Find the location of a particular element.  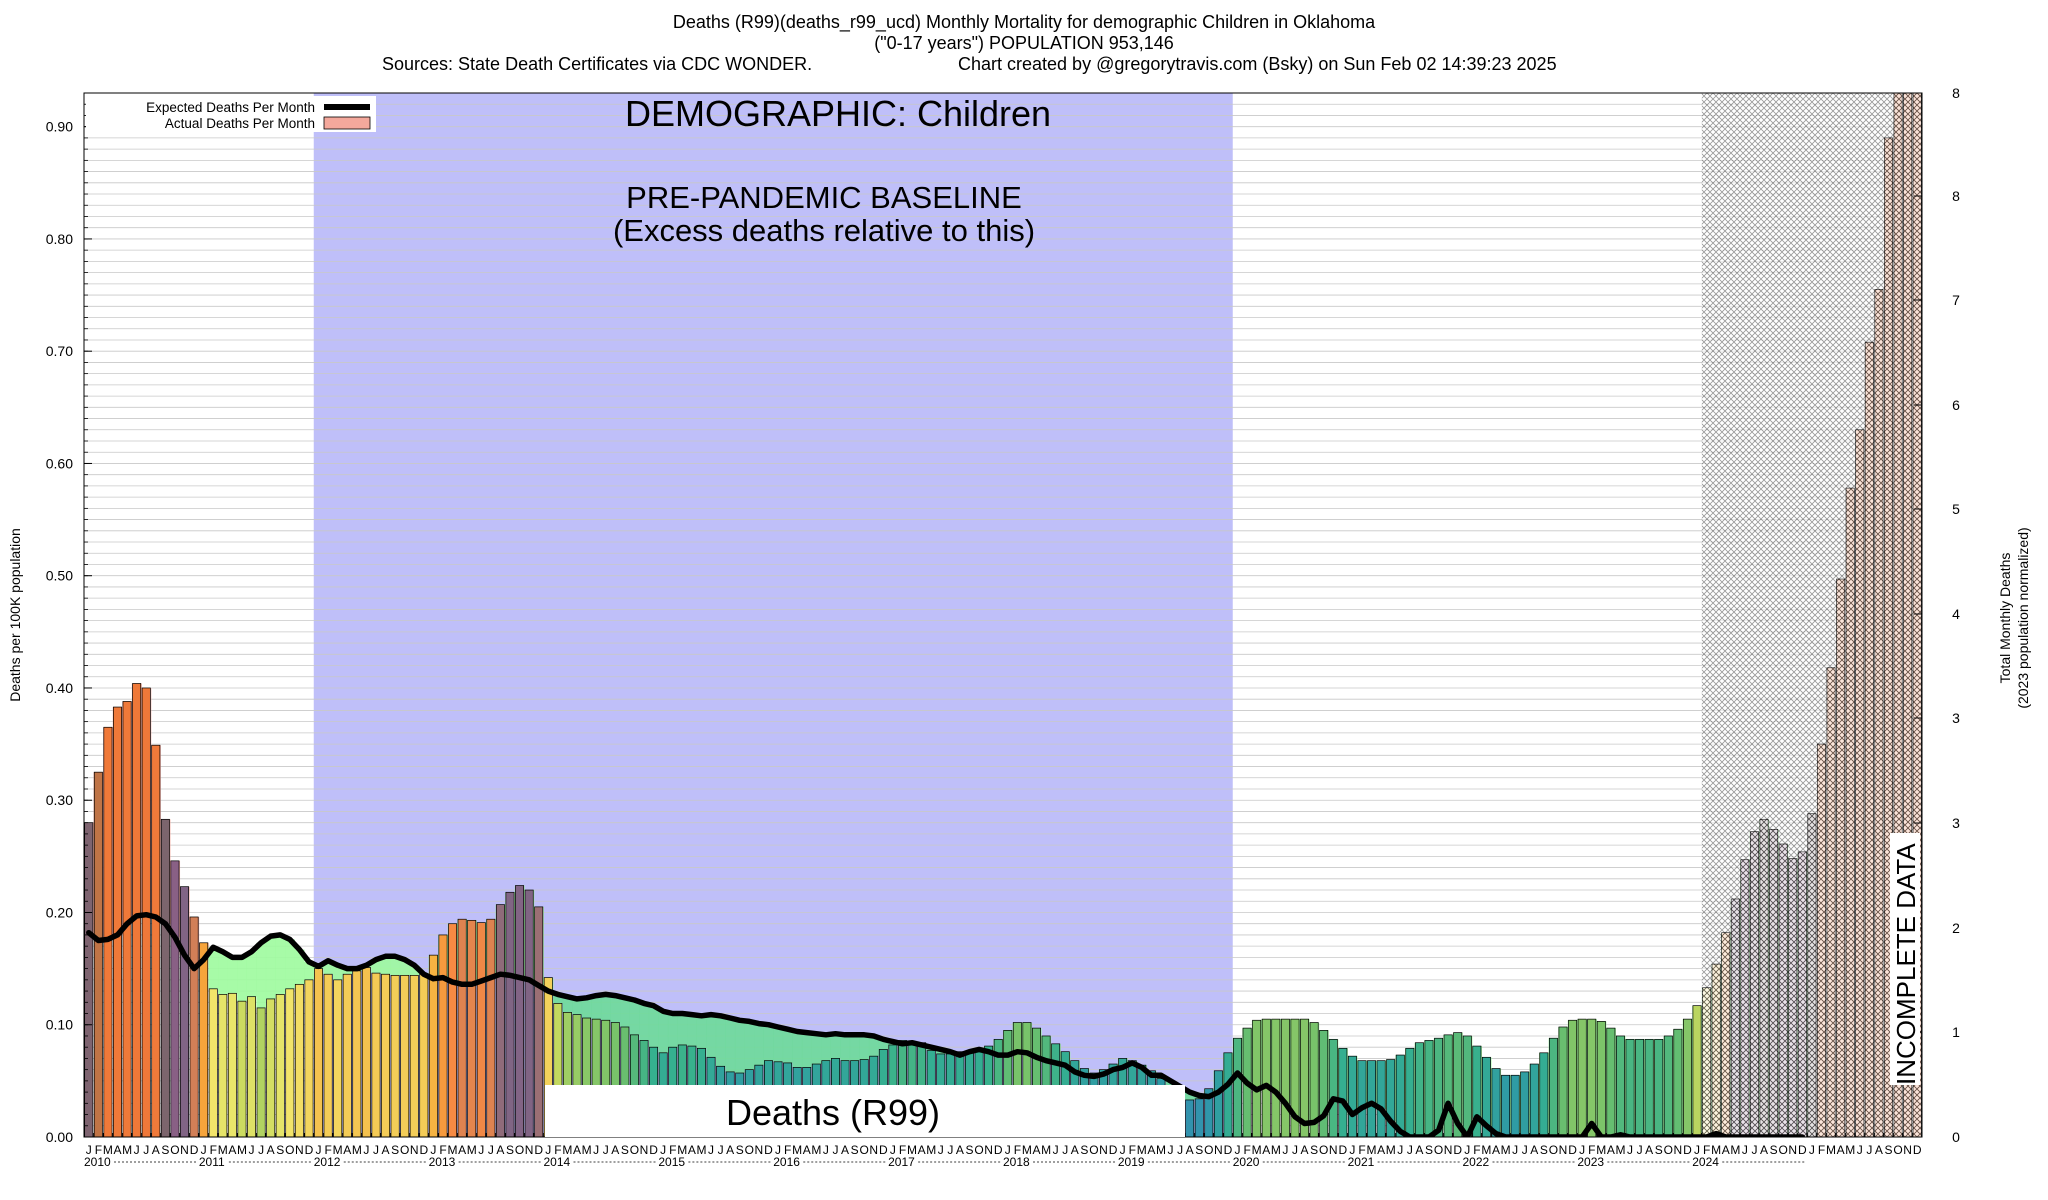

x-year-label: 2020 is located at coordinates (1246, 1162).